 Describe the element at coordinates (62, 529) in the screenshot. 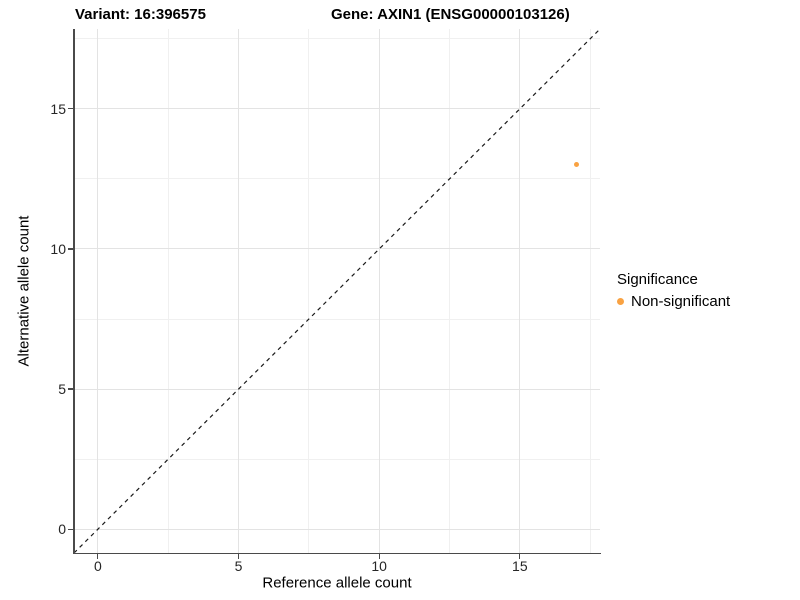

I see `y-tick-label: 0` at that location.